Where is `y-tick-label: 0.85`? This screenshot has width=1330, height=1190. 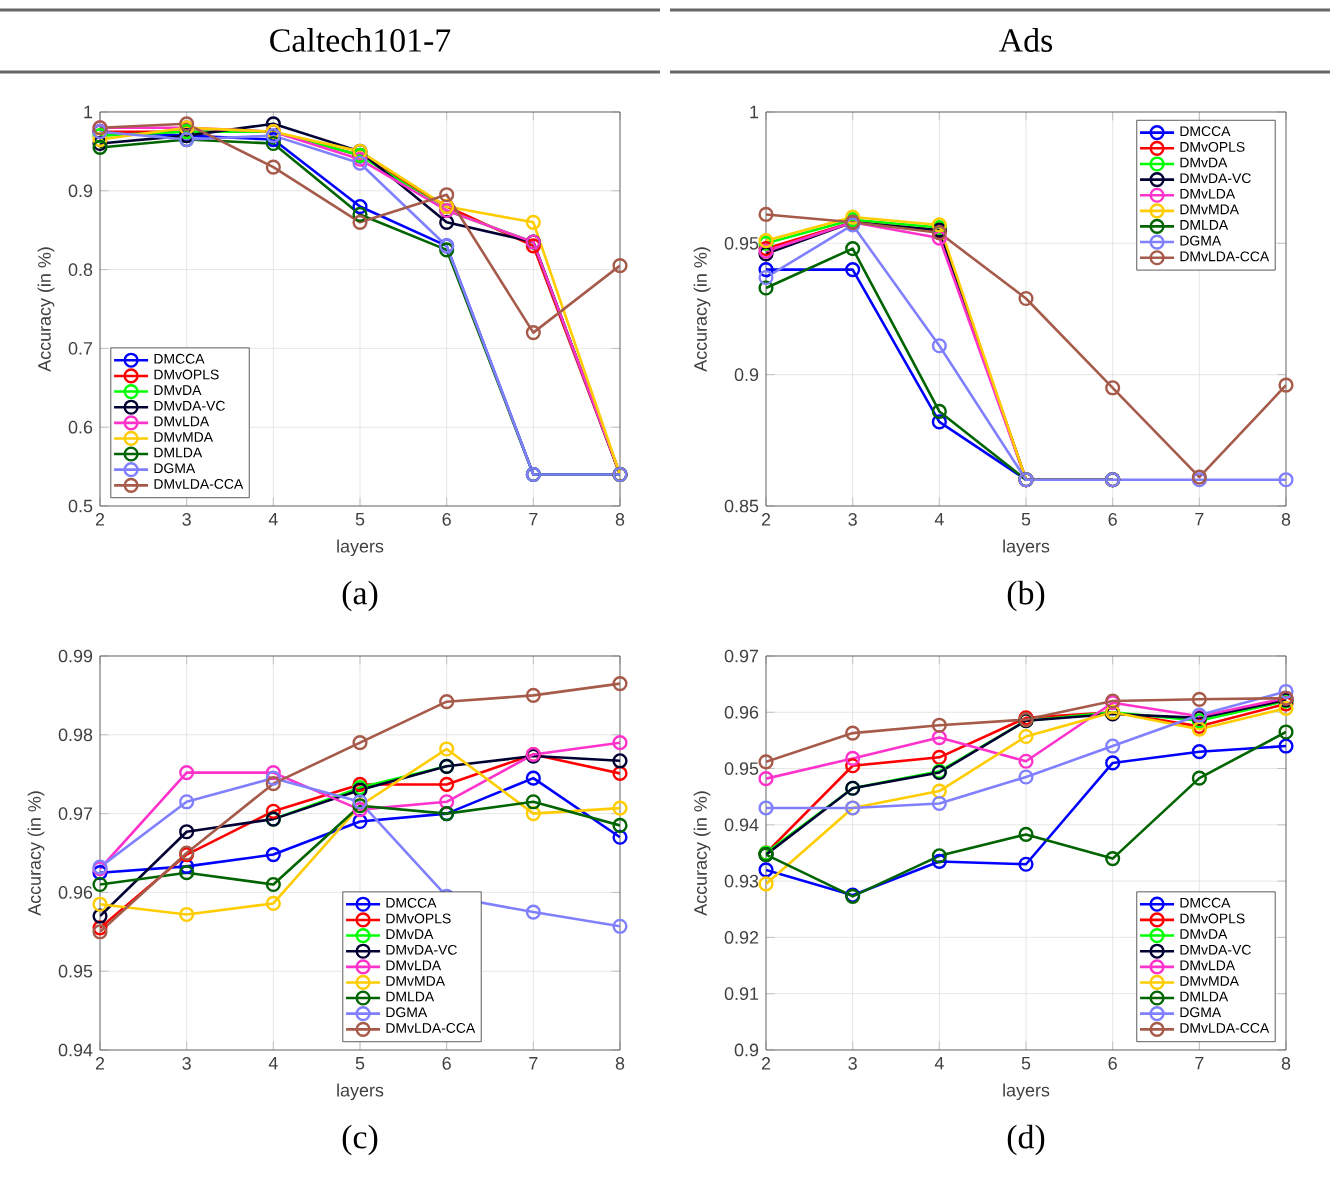 y-tick-label: 0.85 is located at coordinates (741, 506).